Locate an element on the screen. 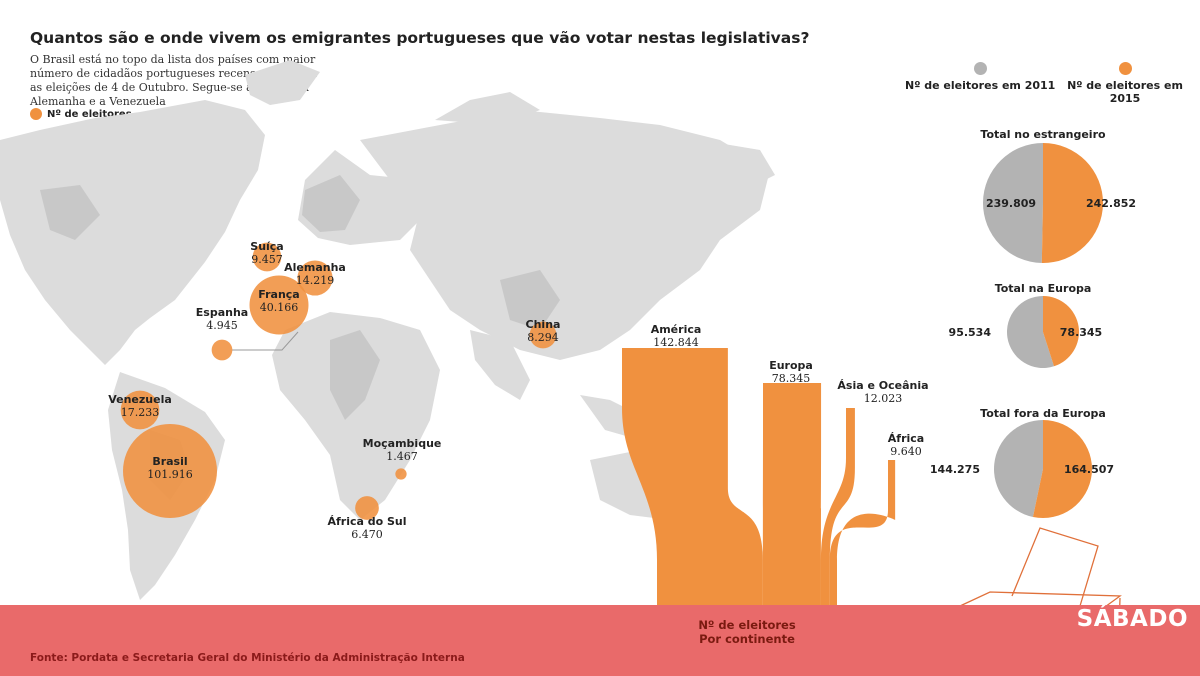 This screenshot has width=1200, height=676. bubble-venezuela is located at coordinates (140, 410).